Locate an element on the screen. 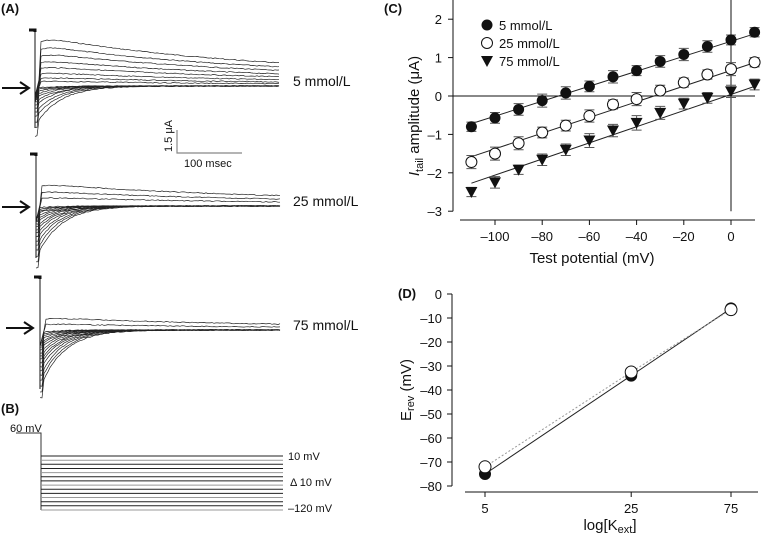 The image size is (761, 535). c-y-tick-label: –2 is located at coordinates (435, 173).